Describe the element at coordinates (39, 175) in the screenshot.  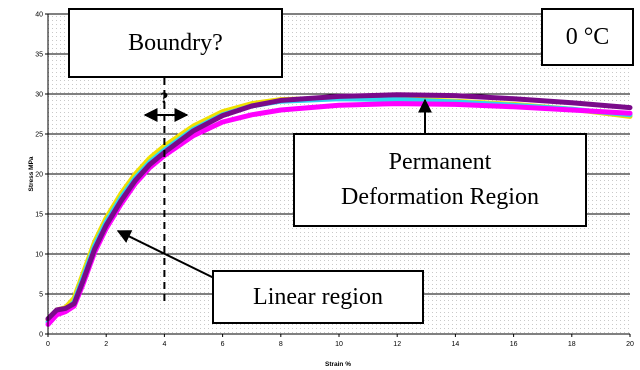
I see `y-tick-label: 20` at that location.